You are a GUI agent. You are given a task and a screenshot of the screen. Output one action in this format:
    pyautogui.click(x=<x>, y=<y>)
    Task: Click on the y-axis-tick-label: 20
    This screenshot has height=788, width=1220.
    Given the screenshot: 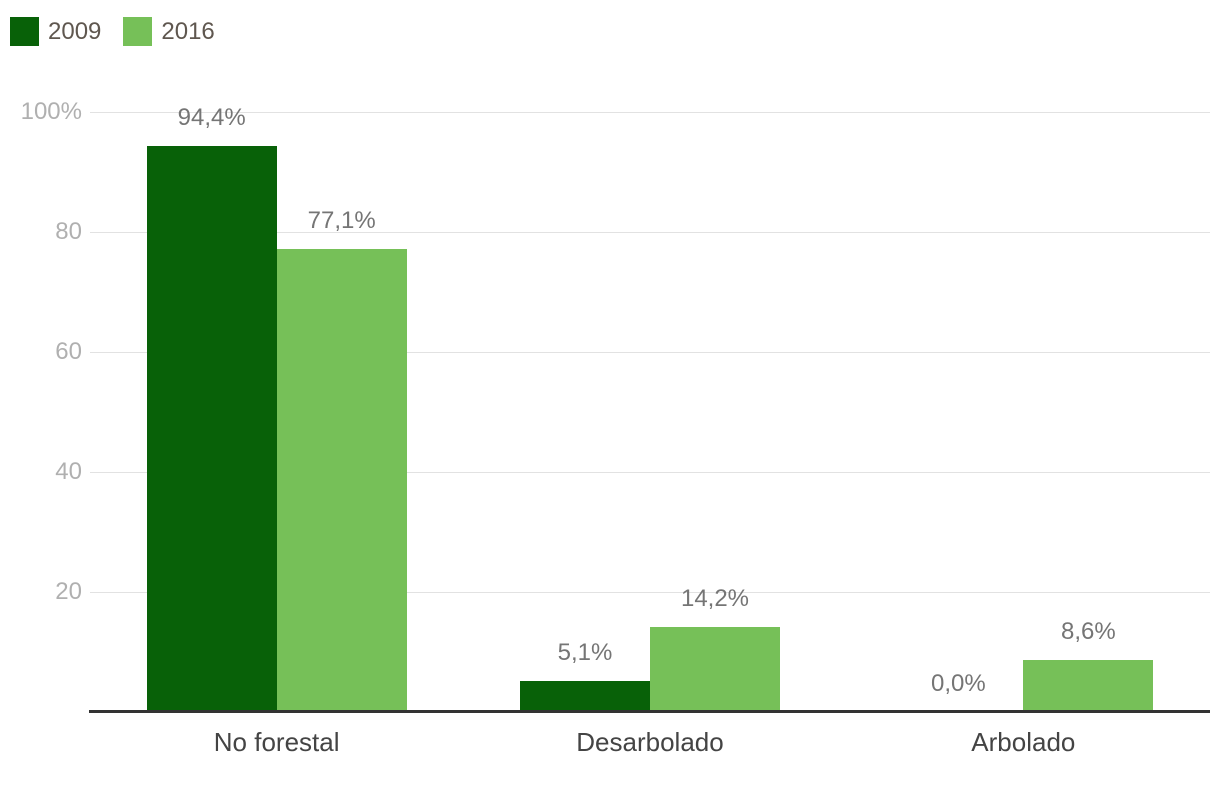 What is the action you would take?
    pyautogui.click(x=68, y=591)
    